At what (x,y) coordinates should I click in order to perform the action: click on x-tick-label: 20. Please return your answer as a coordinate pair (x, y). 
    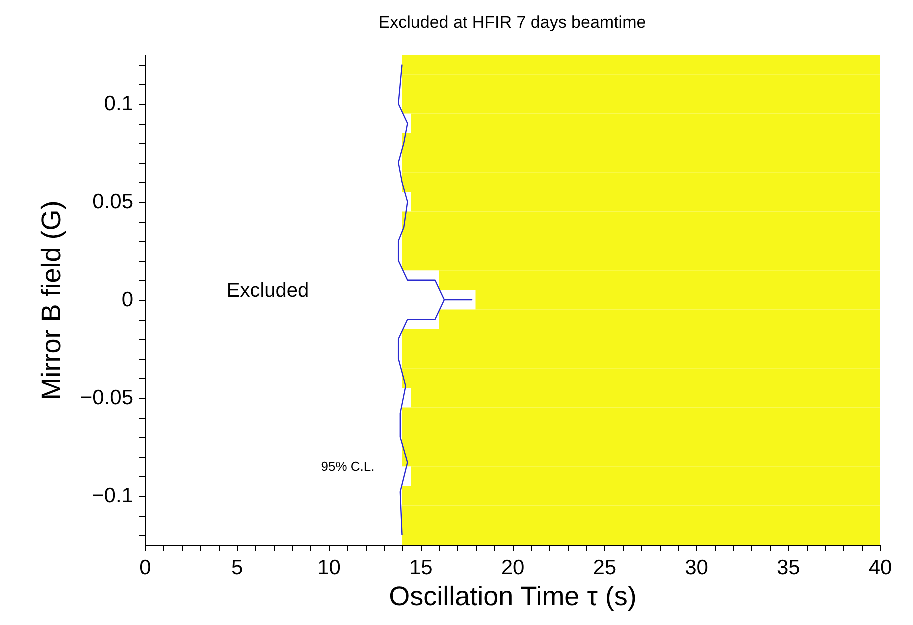
    Looking at the image, I should click on (513, 568).